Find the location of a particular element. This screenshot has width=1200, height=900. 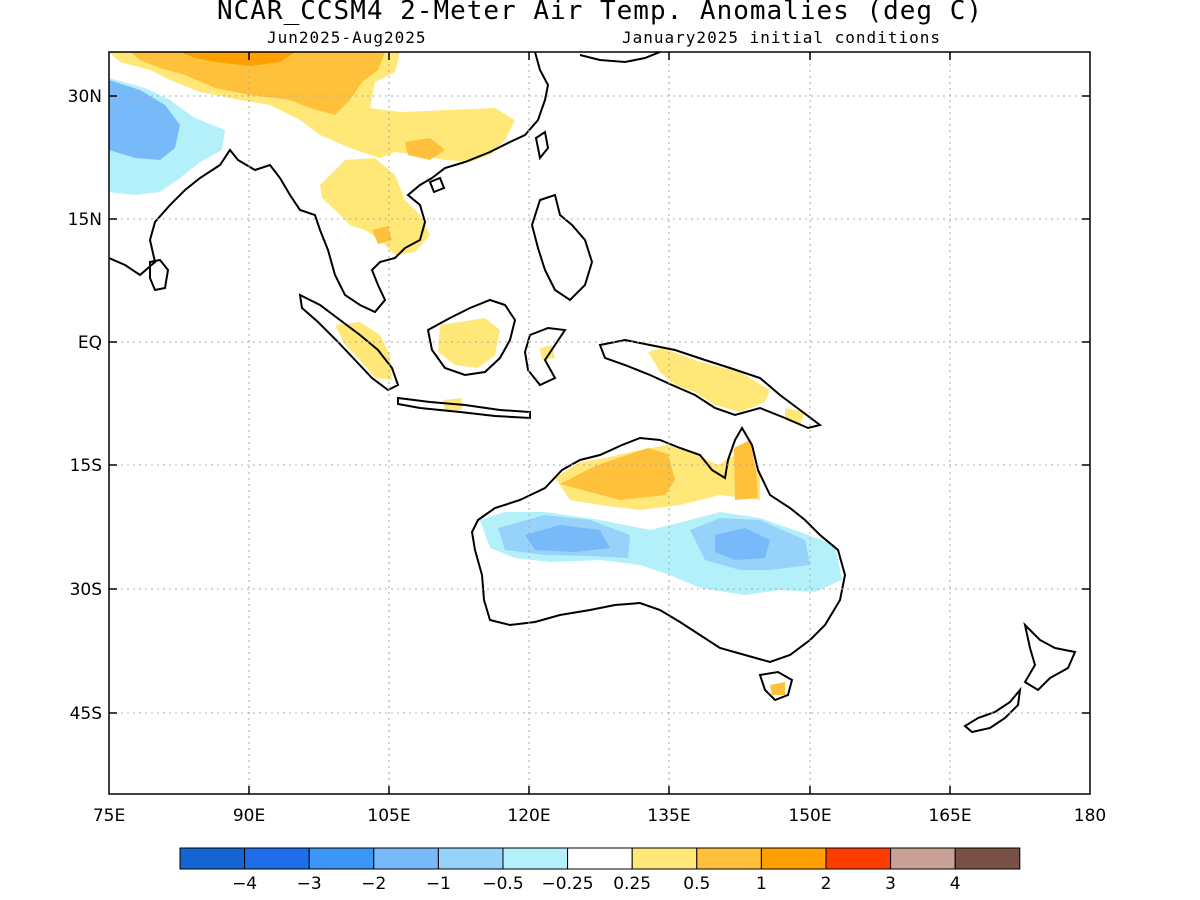

valid-period: Jun2025-Aug2025 is located at coordinates (347, 37).